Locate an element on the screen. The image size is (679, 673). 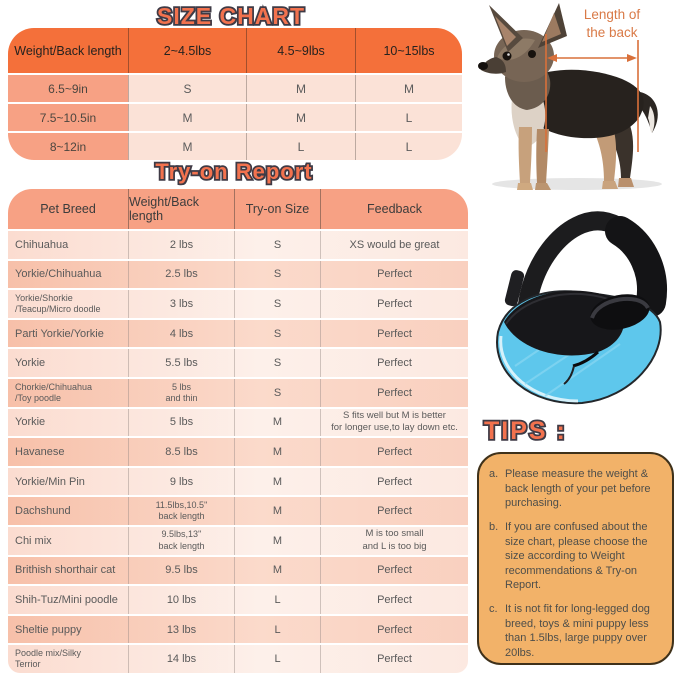
table-row: Shih-Tuz/Mini poodle 10 lbs L Perfect is located at coordinates (238, 599).